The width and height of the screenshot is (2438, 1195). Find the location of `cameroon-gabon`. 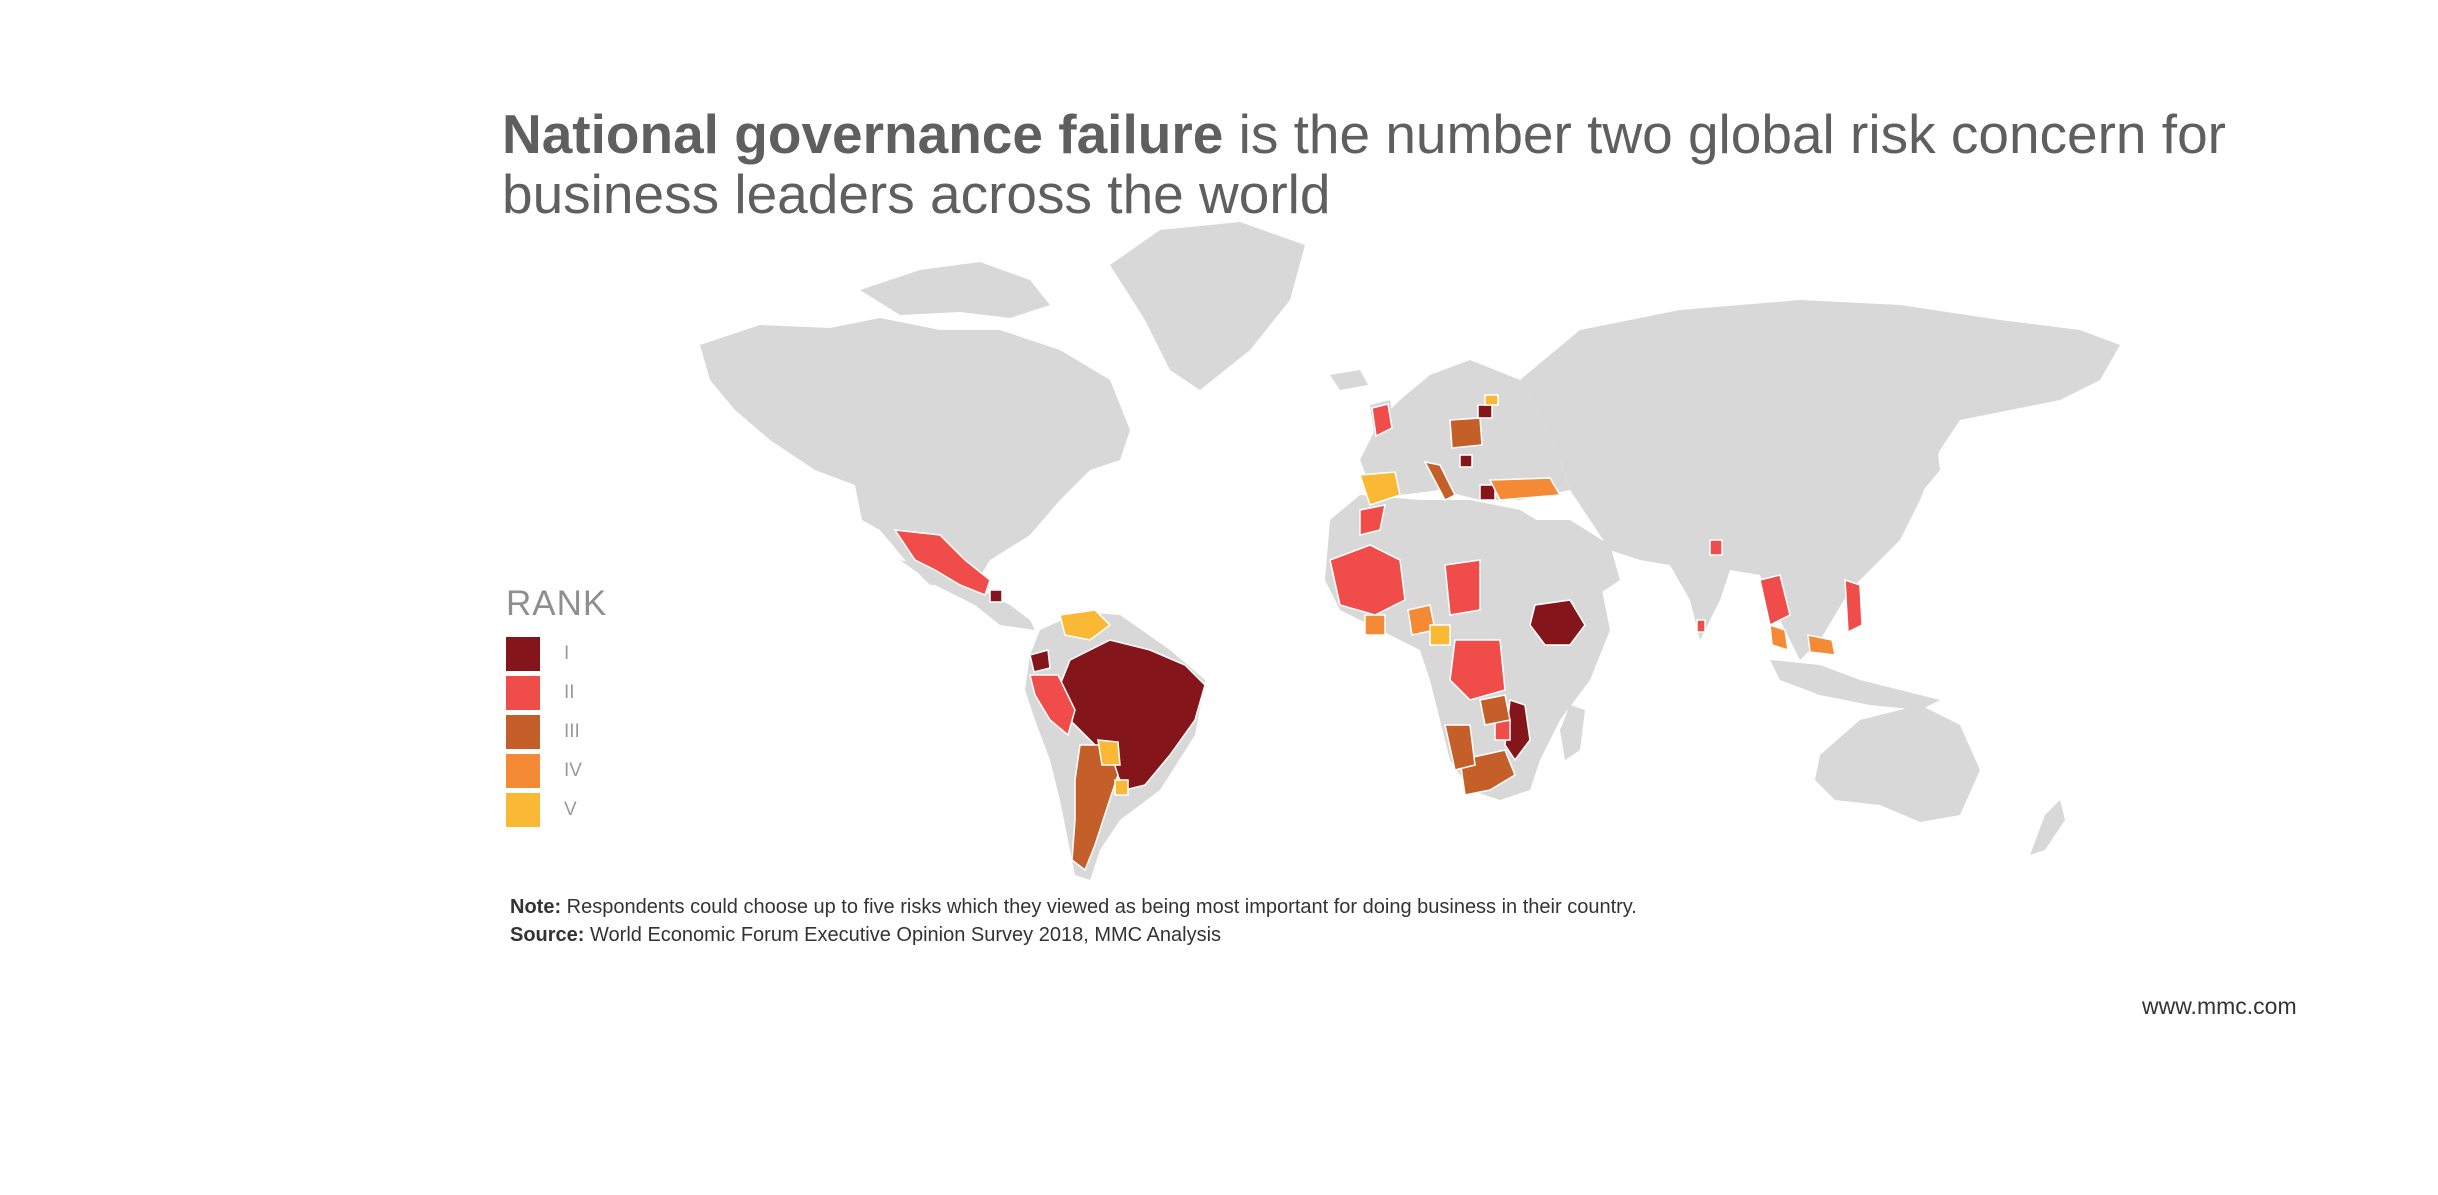

cameroon-gabon is located at coordinates (1440, 635).